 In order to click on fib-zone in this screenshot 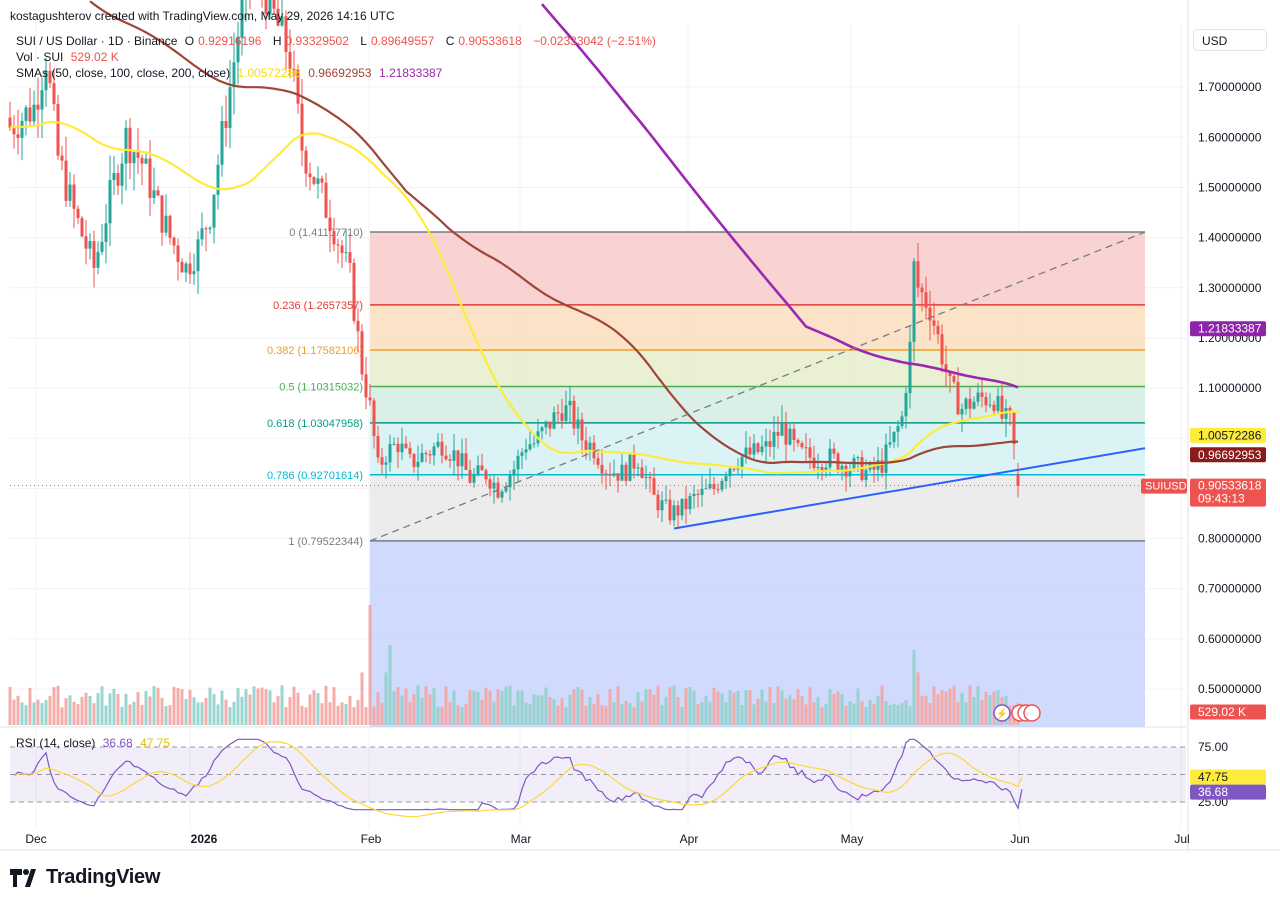, I will do `click(757, 404)`.